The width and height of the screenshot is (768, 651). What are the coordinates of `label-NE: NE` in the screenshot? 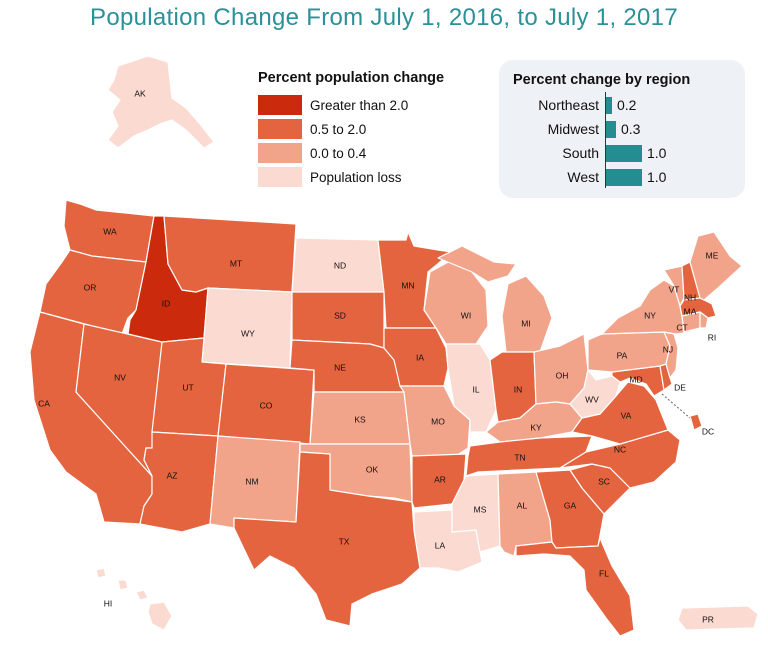 It's located at (340, 367).